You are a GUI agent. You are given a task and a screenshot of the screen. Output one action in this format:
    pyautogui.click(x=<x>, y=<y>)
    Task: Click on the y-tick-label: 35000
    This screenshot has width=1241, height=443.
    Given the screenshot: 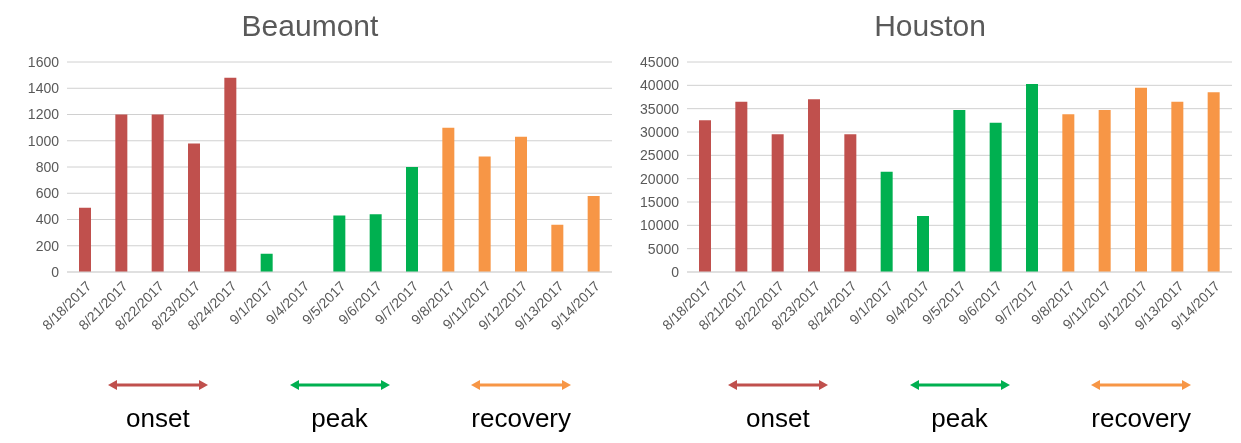 What is the action you would take?
    pyautogui.click(x=660, y=108)
    